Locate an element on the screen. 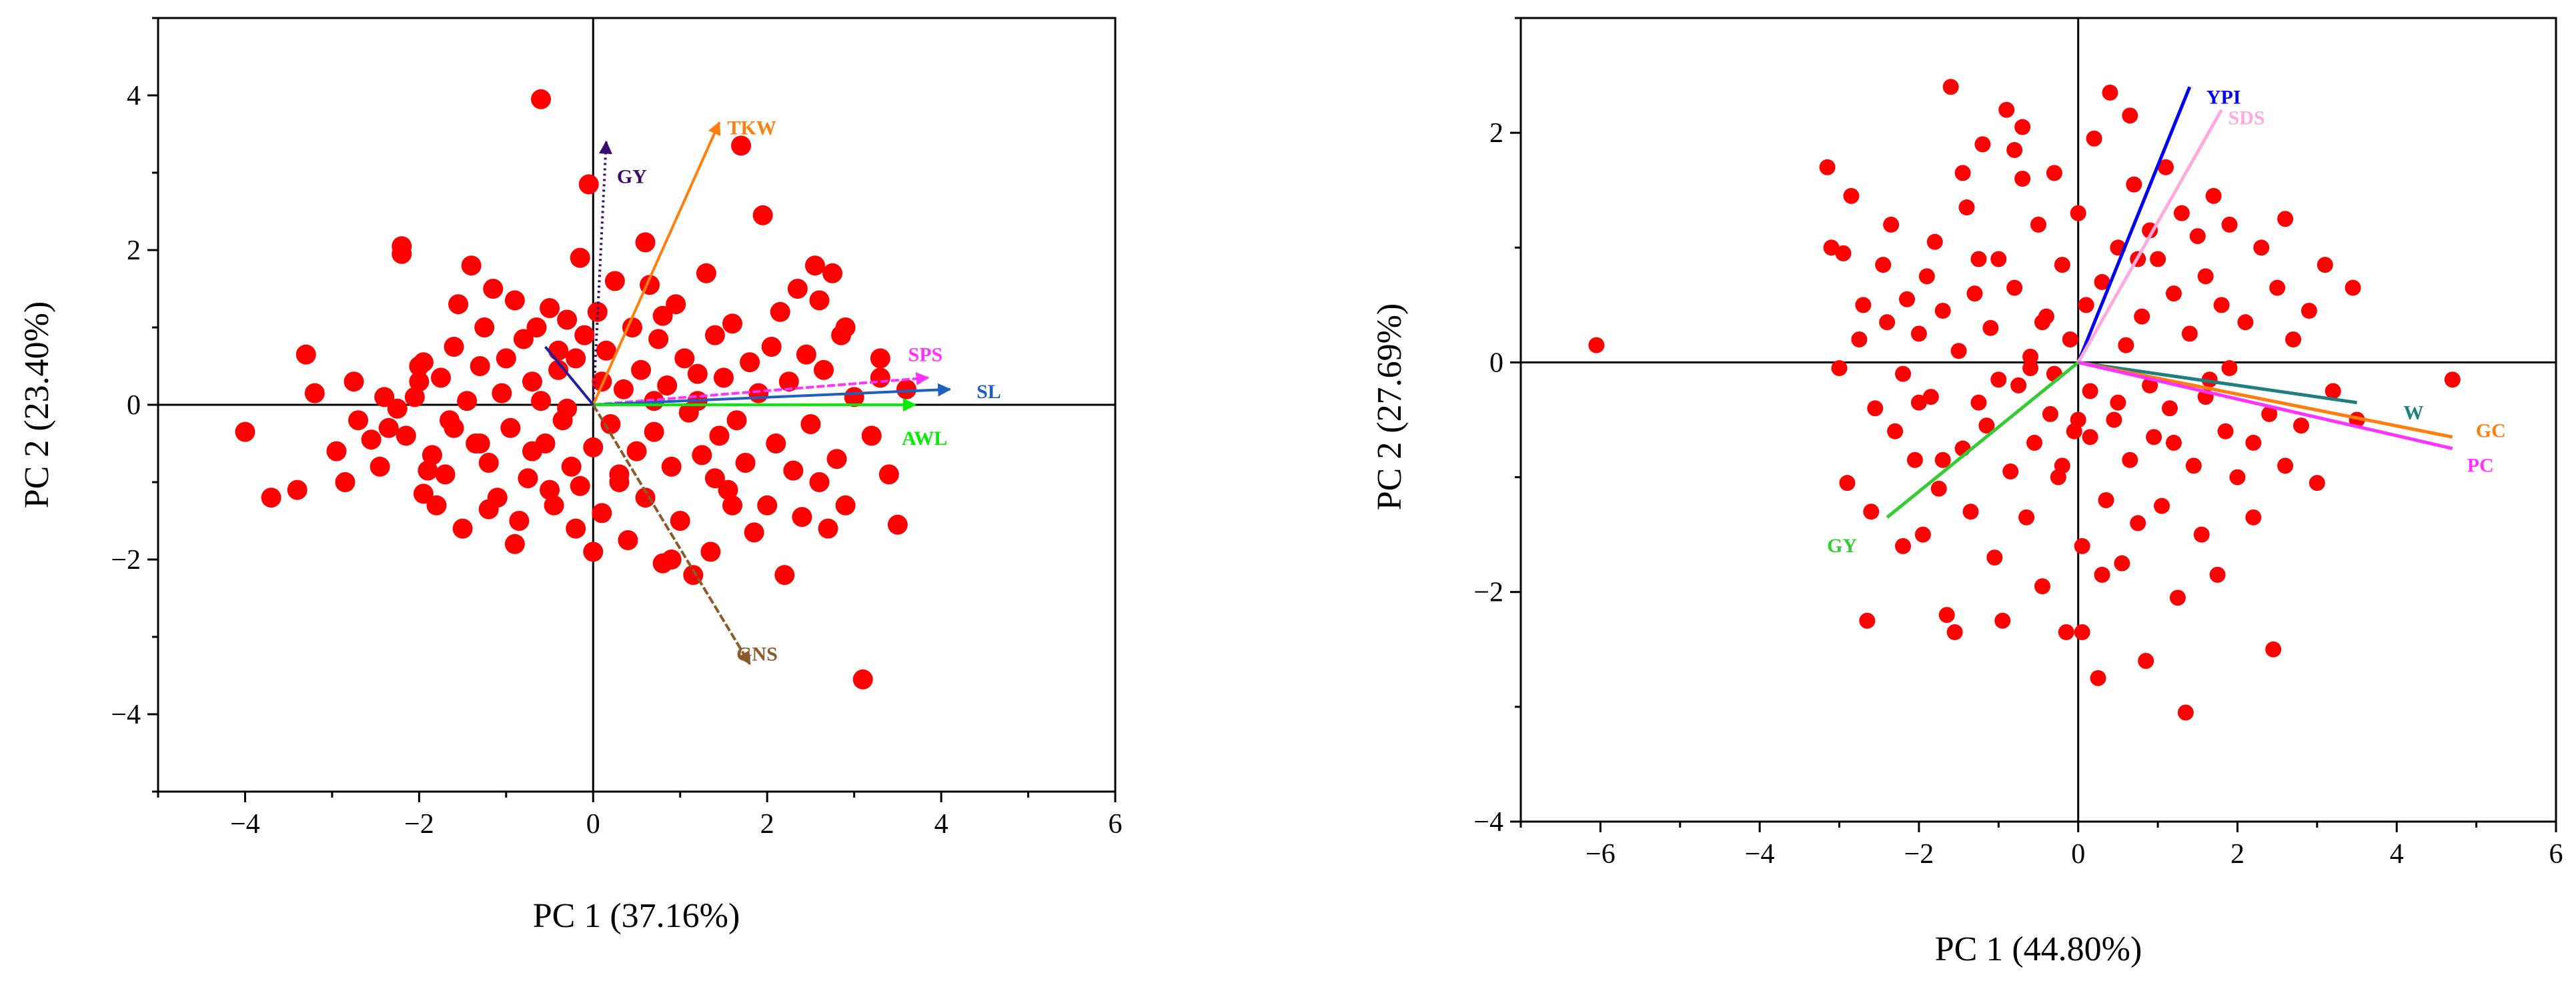 The width and height of the screenshot is (2576, 987). loading-vector-gc is located at coordinates (2265, 399).